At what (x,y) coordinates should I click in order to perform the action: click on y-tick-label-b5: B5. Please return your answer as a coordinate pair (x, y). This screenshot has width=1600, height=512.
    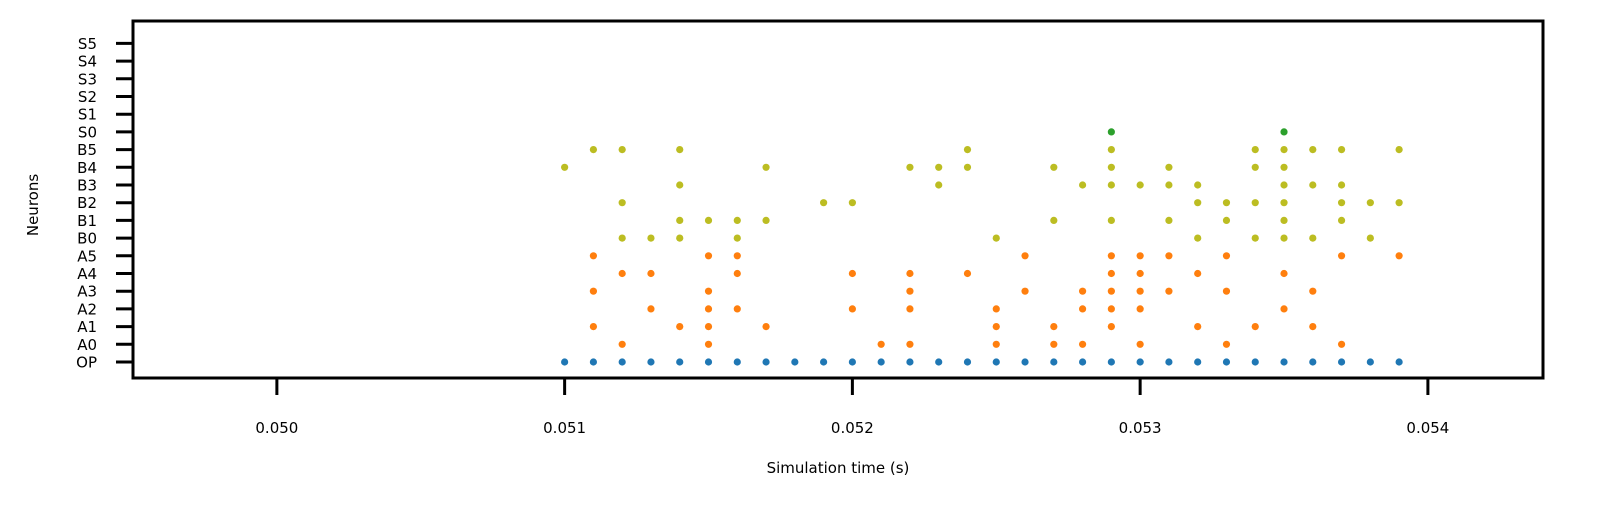
    Looking at the image, I should click on (87, 150).